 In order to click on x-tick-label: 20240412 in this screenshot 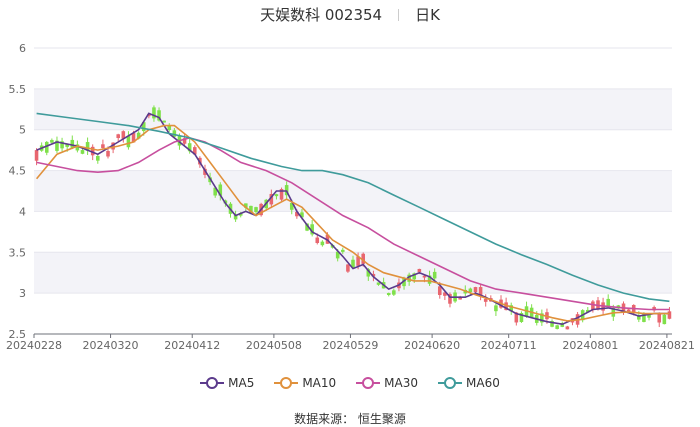, I will do `click(192, 345)`.